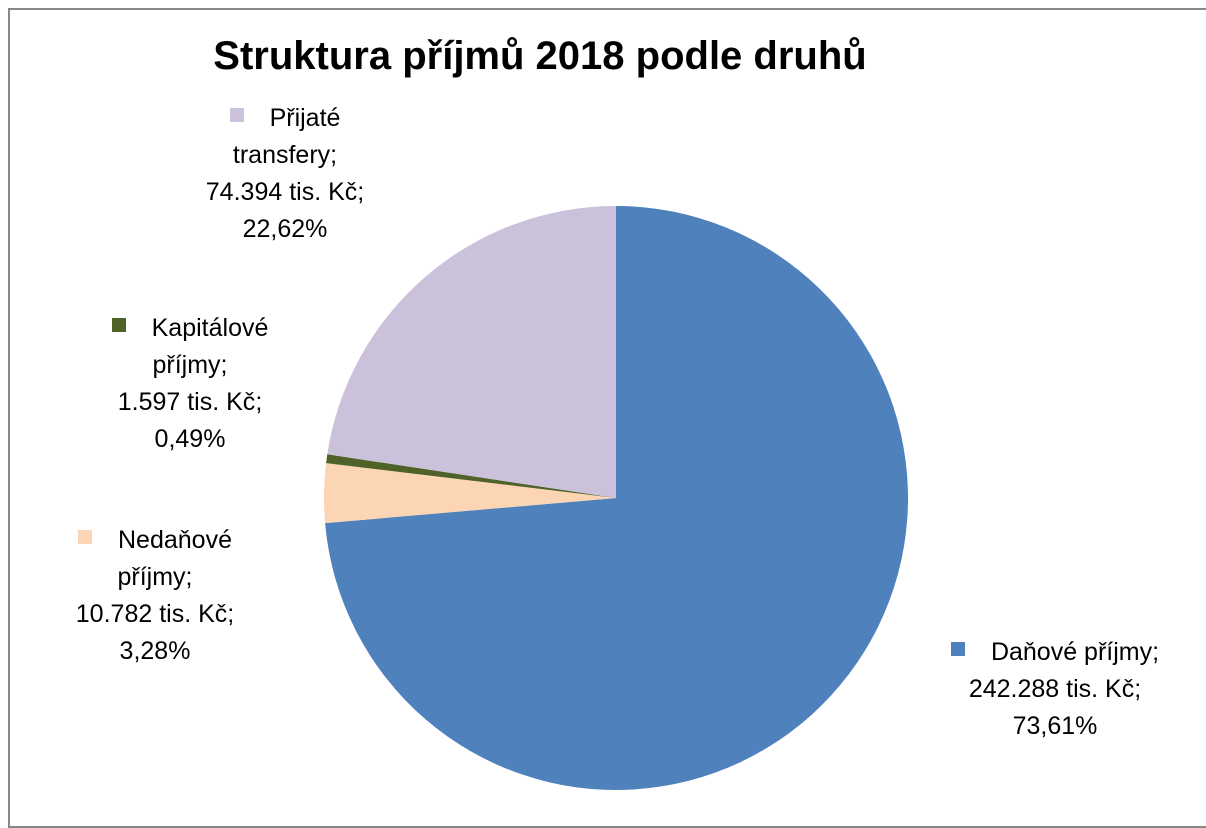 This screenshot has height=828, width=1206. Describe the element at coordinates (285, 229) in the screenshot. I see `percentage-label: 22,62%` at that location.